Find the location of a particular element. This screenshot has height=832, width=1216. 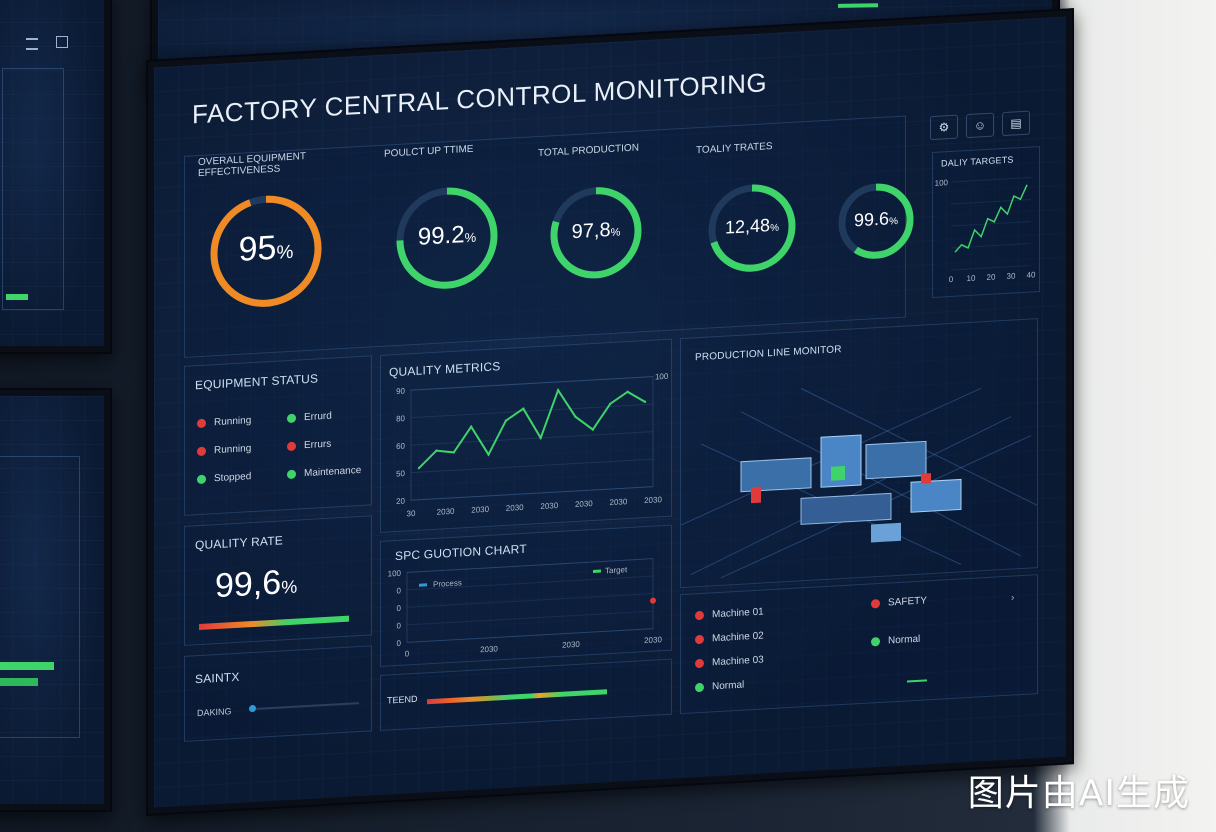

quality-series-line is located at coordinates (532, 428).